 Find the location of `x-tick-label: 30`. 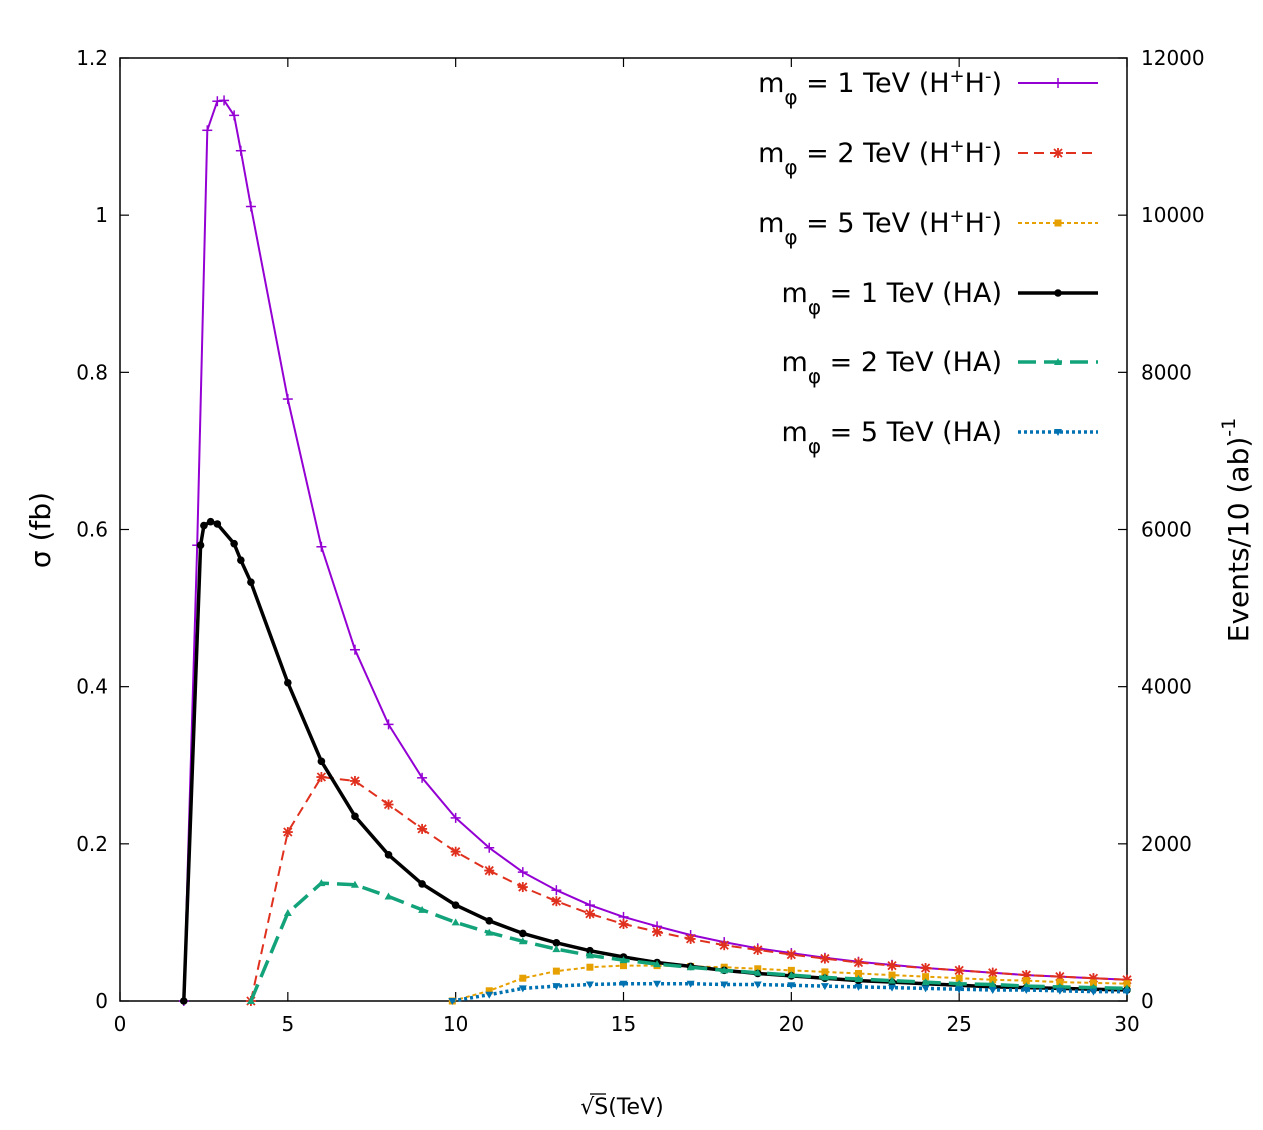

x-tick-label: 30 is located at coordinates (1126, 1024).